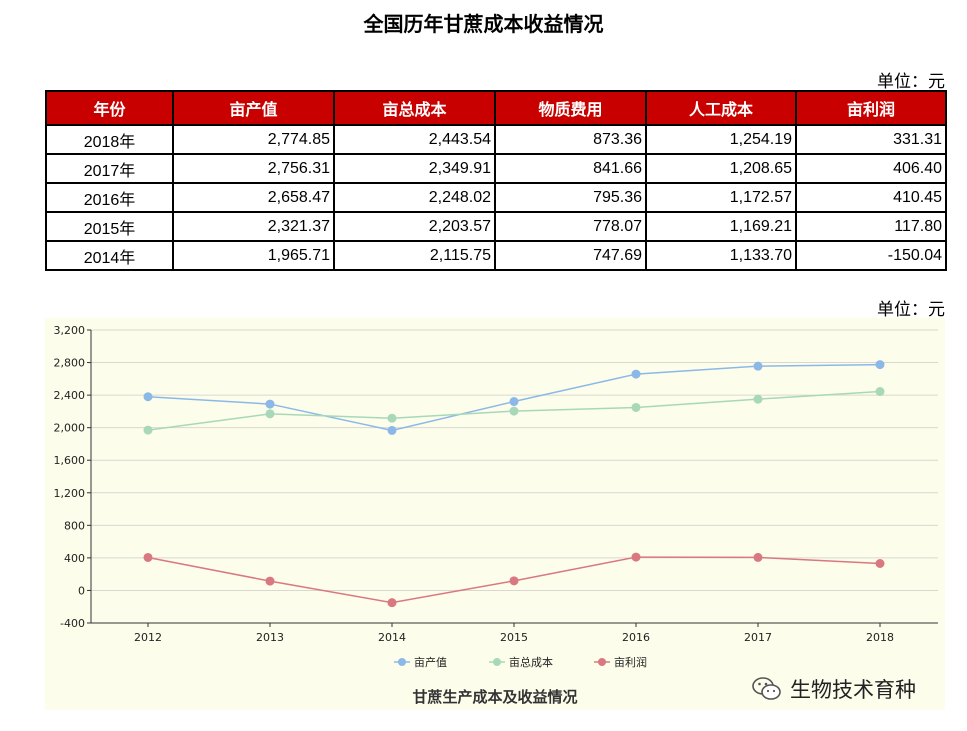 The height and width of the screenshot is (731, 967). Describe the element at coordinates (636, 637) in the screenshot. I see `x-tick-label: 2016` at that location.